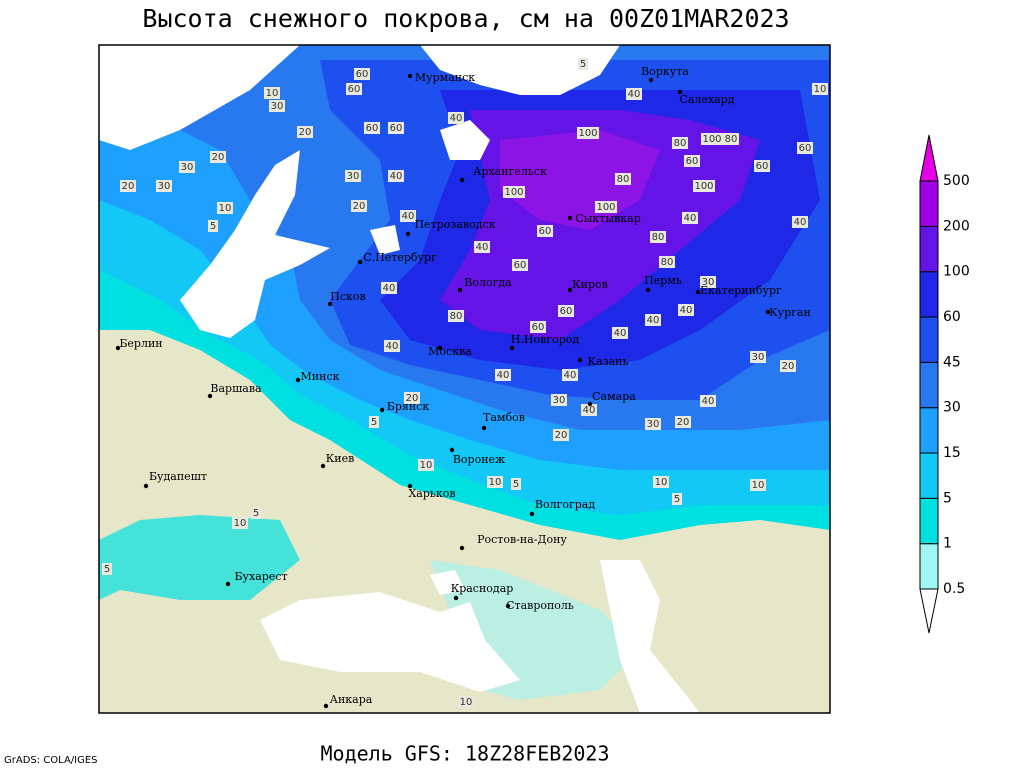 Image resolution: width=1024 pixels, height=772 pixels. I want to click on city-label: Ставрополь, so click(540, 605).